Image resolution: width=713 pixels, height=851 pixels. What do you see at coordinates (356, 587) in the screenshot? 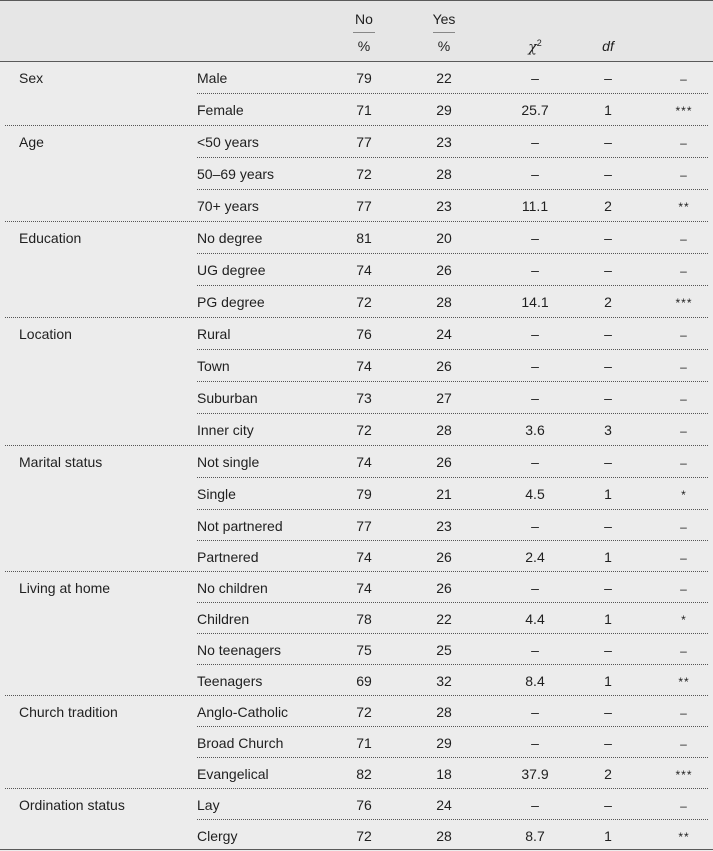
I see `table-row: Living at home No children 74 26– – –` at bounding box center [356, 587].